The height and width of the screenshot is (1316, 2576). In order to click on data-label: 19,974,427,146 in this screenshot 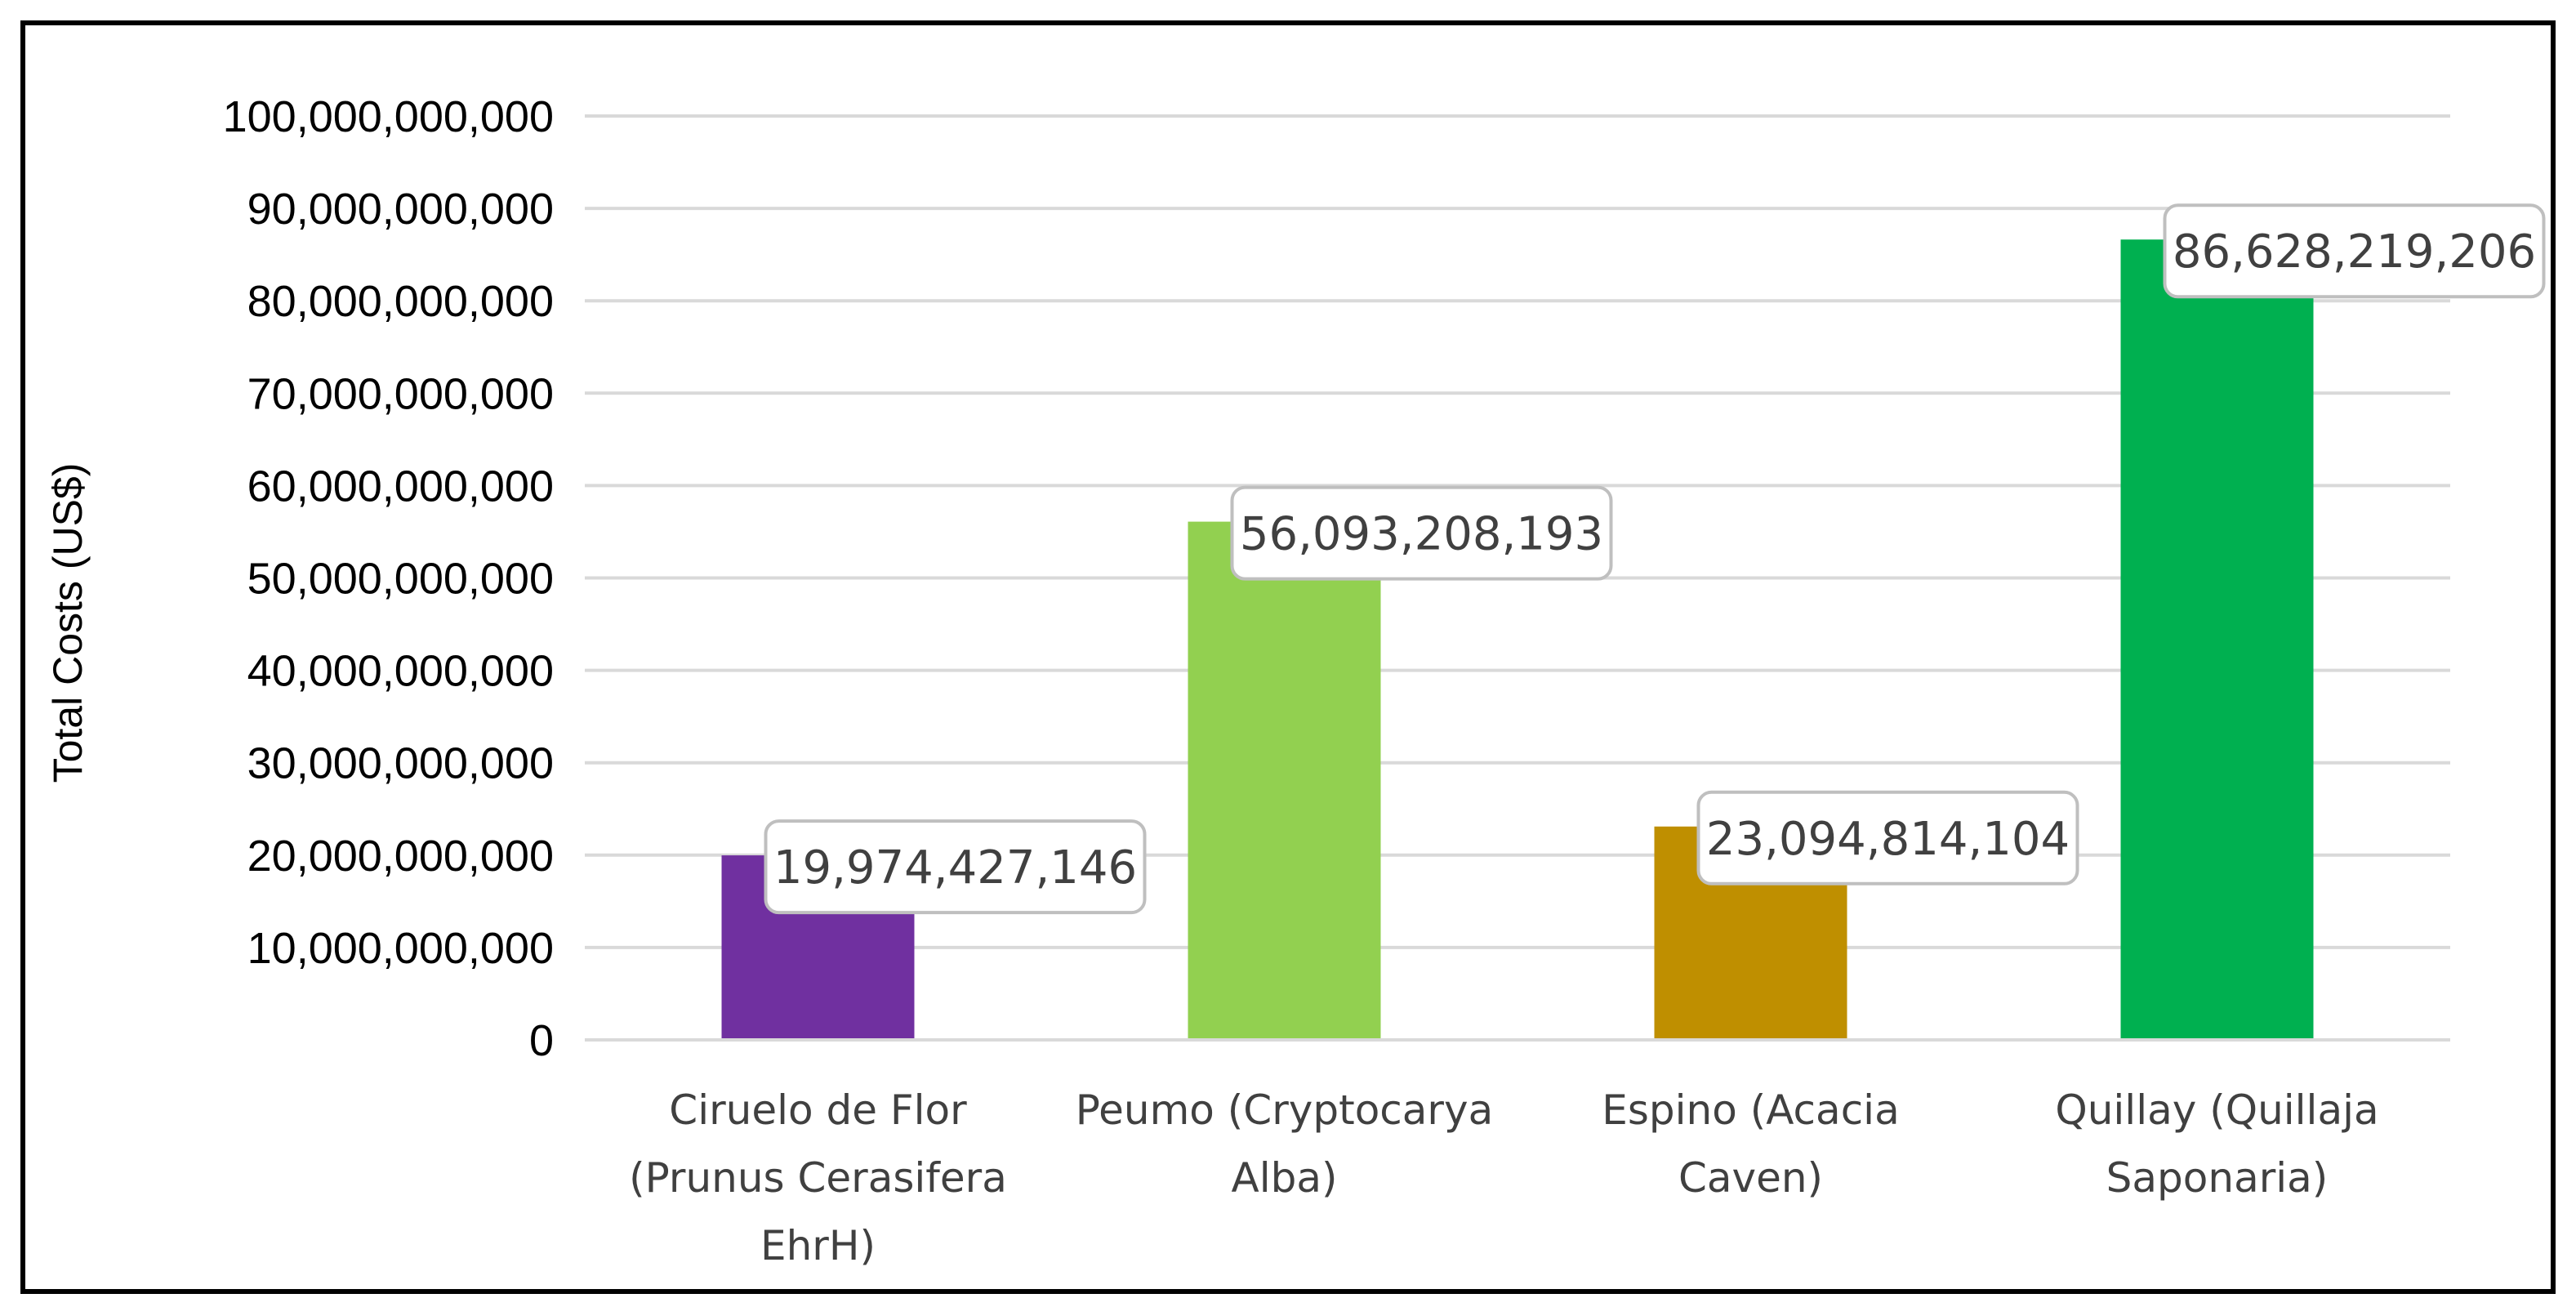, I will do `click(955, 867)`.